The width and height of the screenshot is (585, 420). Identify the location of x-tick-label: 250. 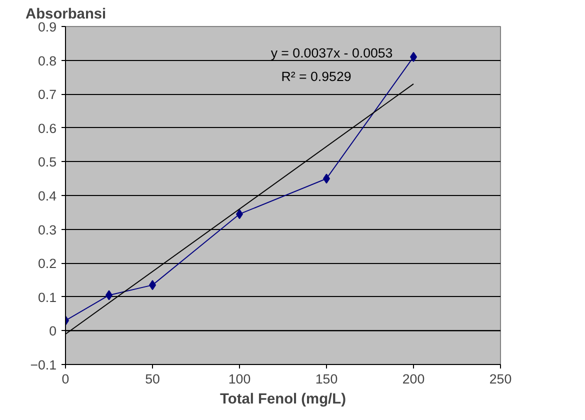
(500, 379).